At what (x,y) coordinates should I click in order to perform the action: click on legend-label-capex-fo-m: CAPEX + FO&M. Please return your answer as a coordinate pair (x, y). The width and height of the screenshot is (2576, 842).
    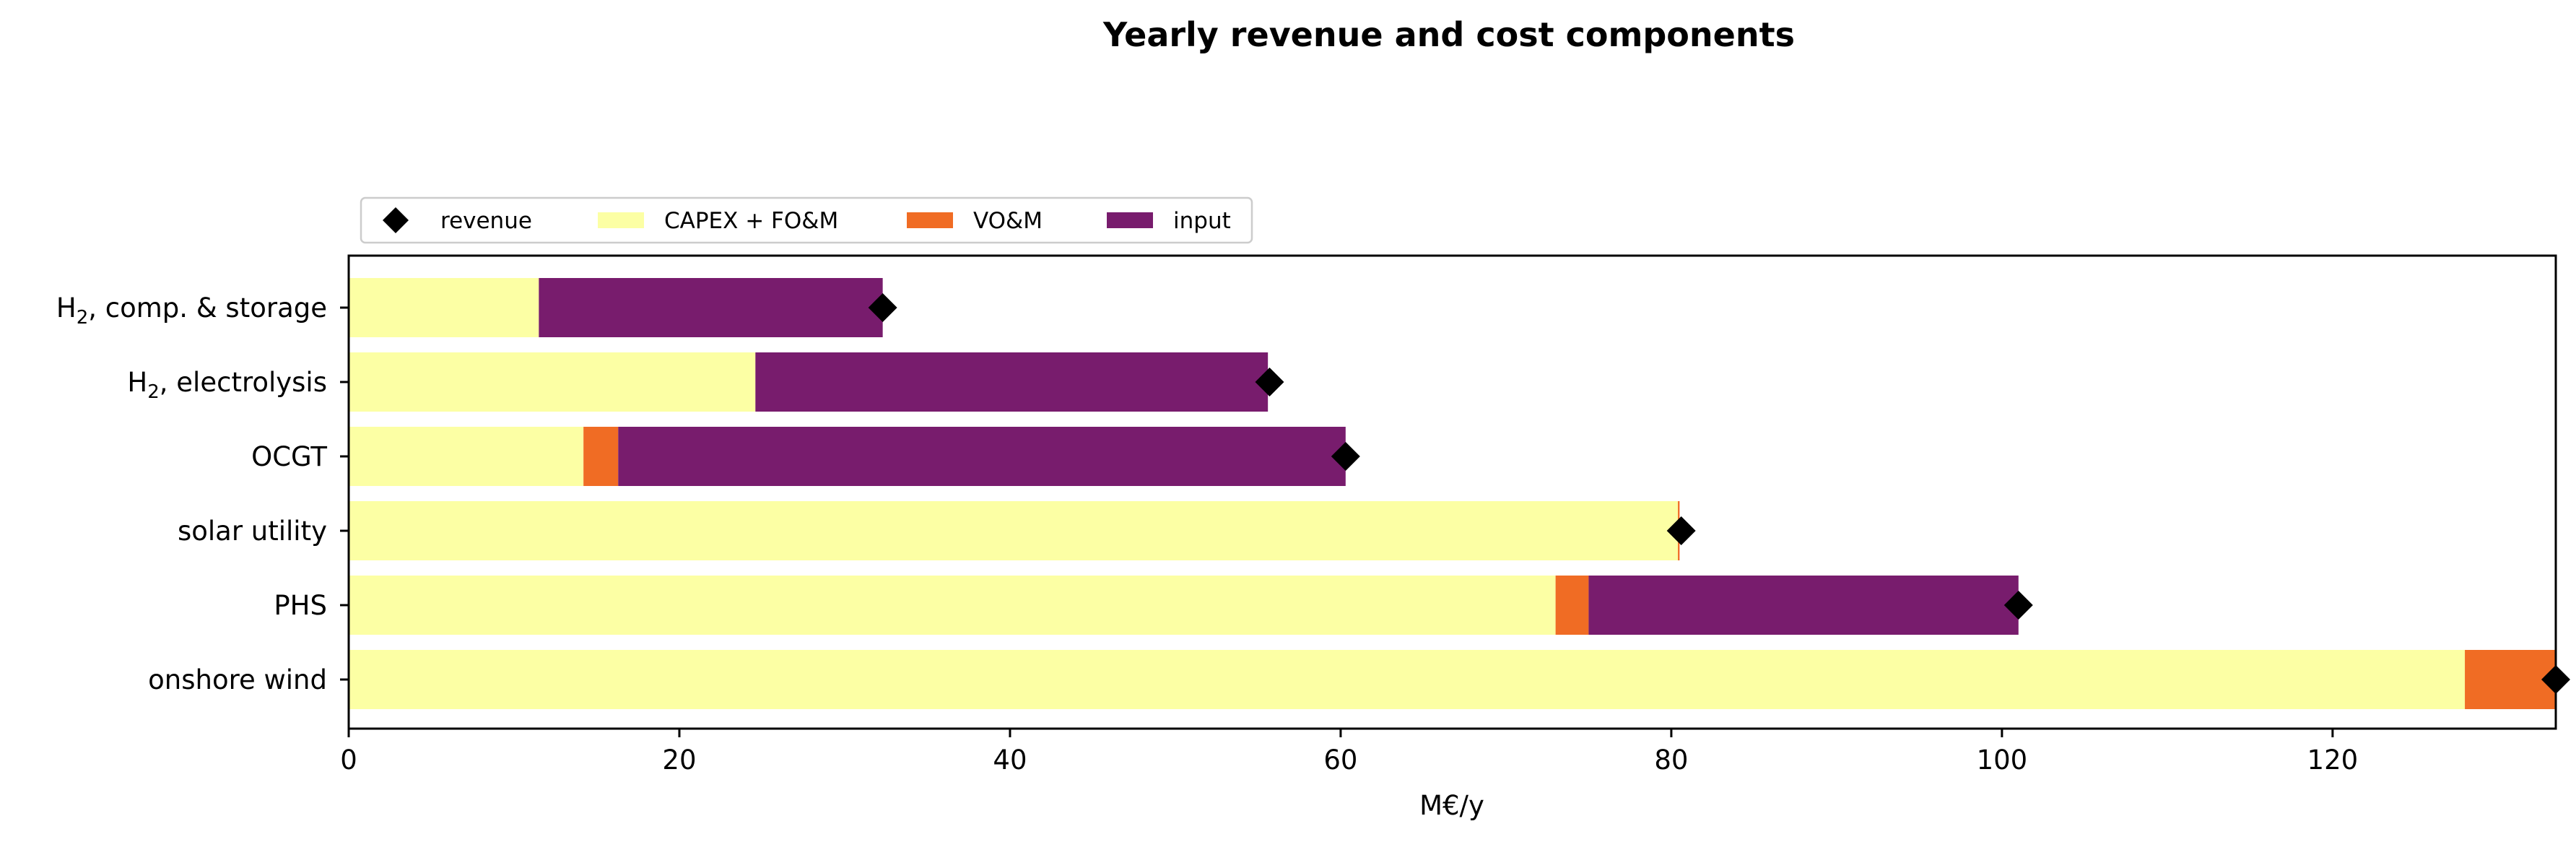
    Looking at the image, I should click on (751, 221).